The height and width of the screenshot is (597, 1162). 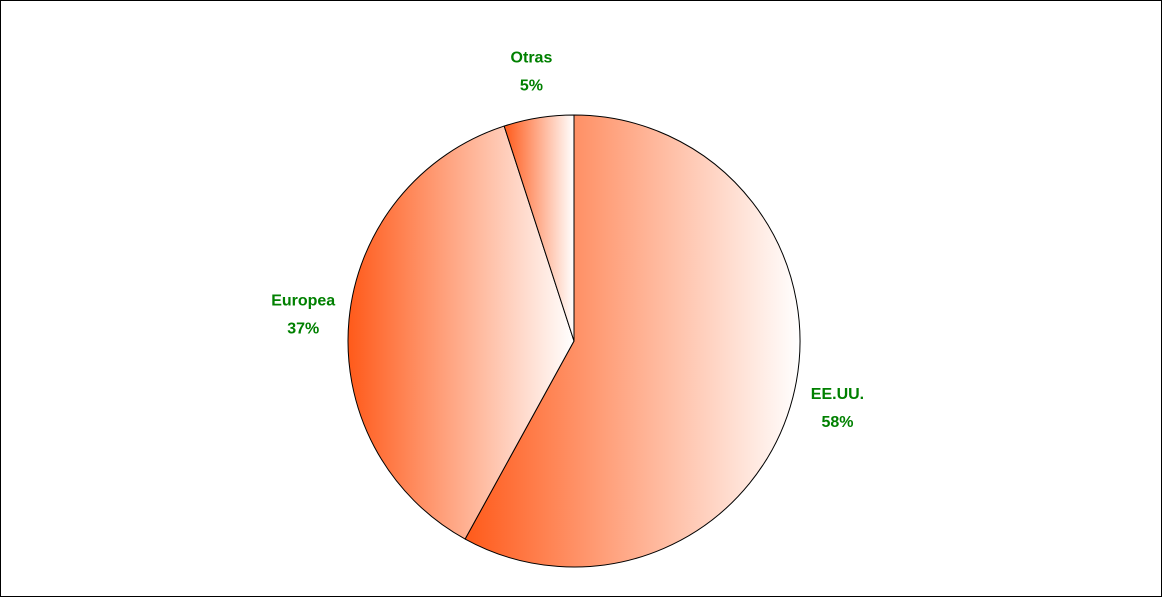 What do you see at coordinates (837, 394) in the screenshot?
I see `slice-label: EE.UU.` at bounding box center [837, 394].